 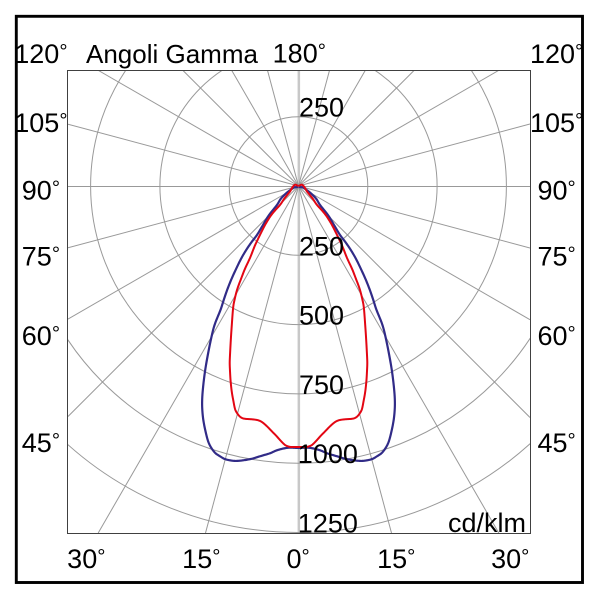 I want to click on svg-text: 180°, so click(x=299, y=54).